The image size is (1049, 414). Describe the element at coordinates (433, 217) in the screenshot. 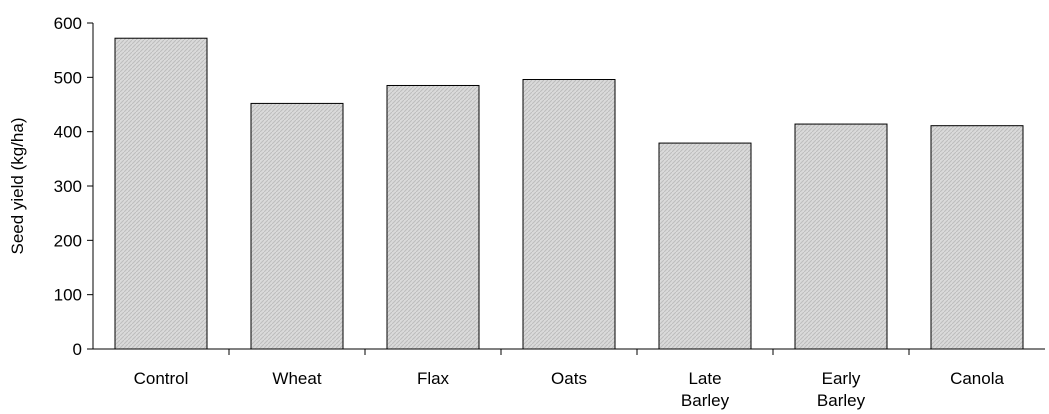

I see `bar-flax` at that location.